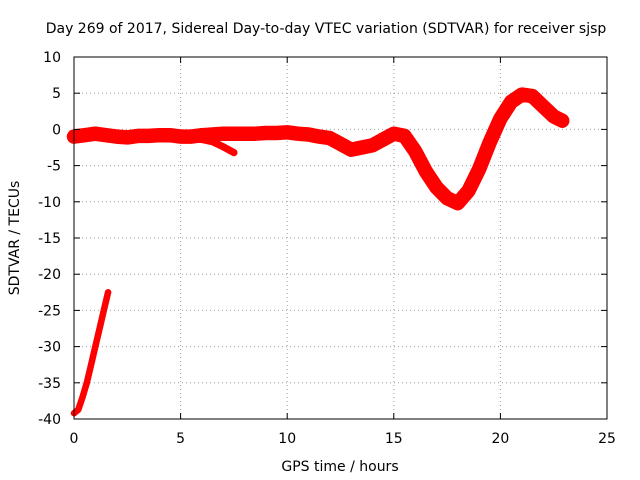  What do you see at coordinates (287, 439) in the screenshot?
I see `x-tick-label: 10` at bounding box center [287, 439].